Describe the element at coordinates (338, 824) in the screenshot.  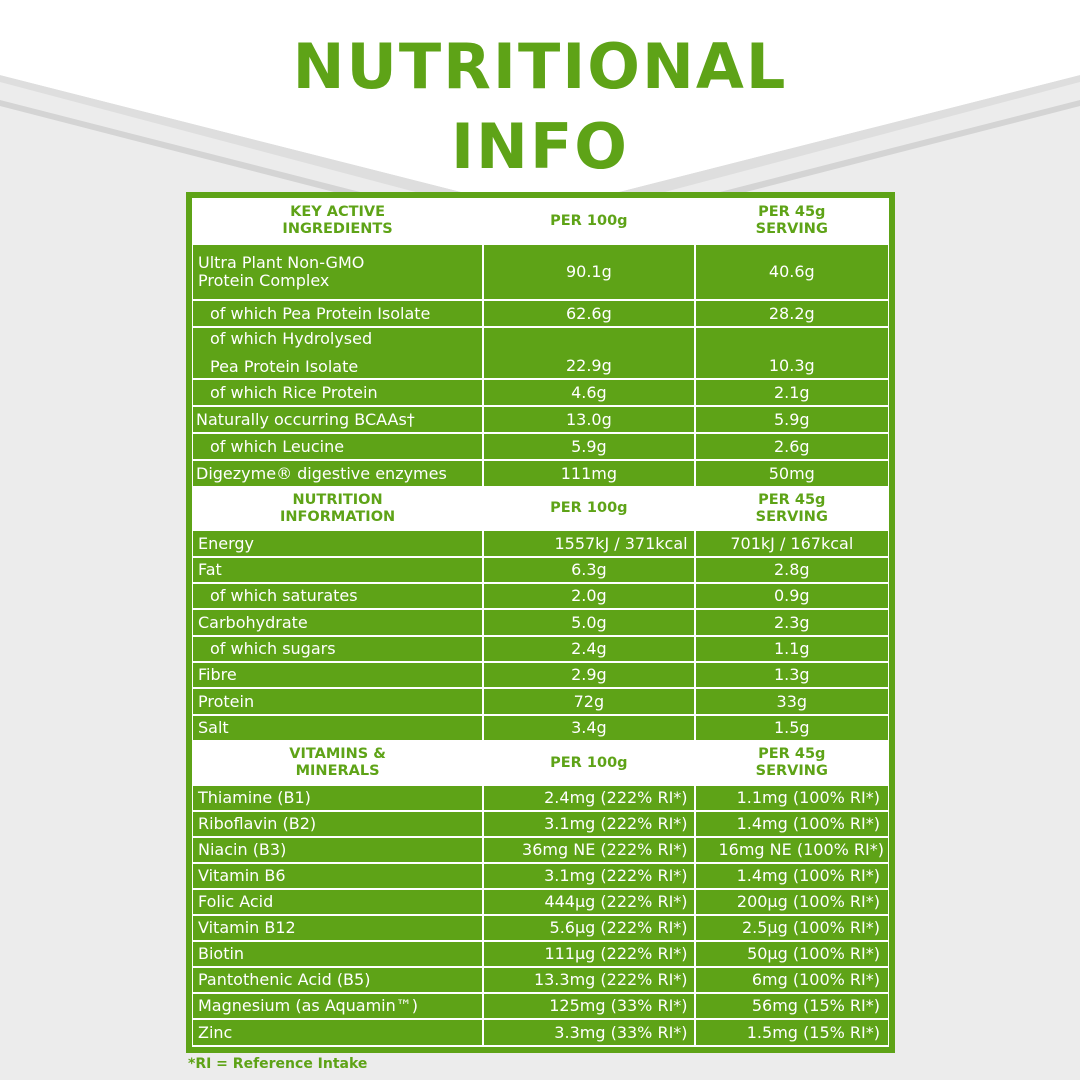
I see `row-label: Riboflavin (B2)` at that location.